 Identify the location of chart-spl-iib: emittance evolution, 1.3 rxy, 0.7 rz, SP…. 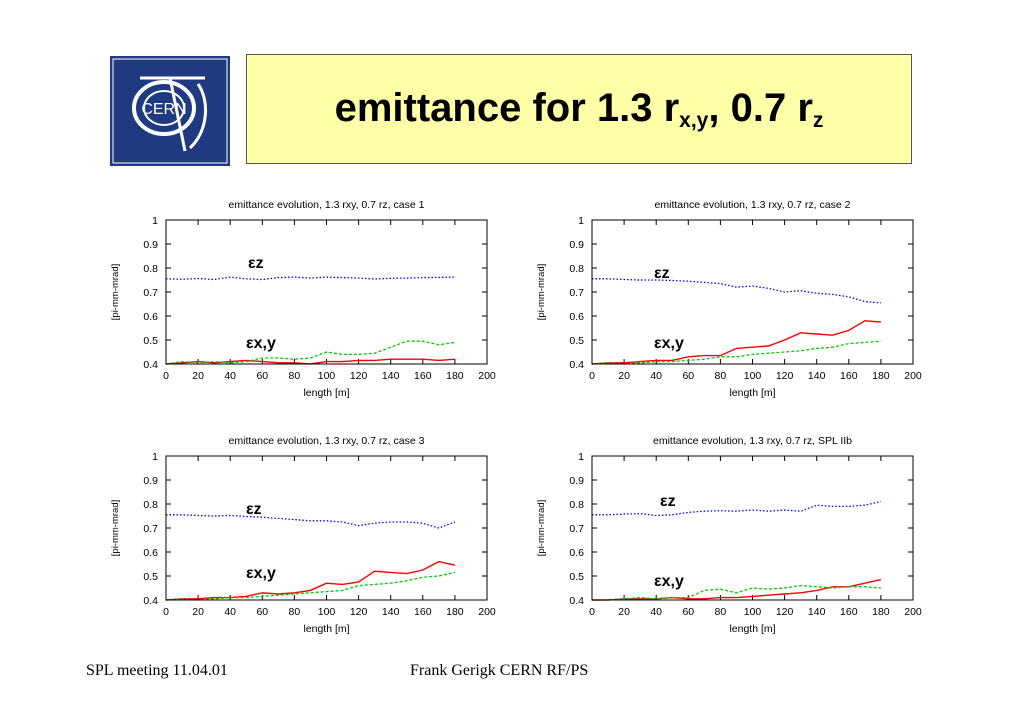
(729, 535).